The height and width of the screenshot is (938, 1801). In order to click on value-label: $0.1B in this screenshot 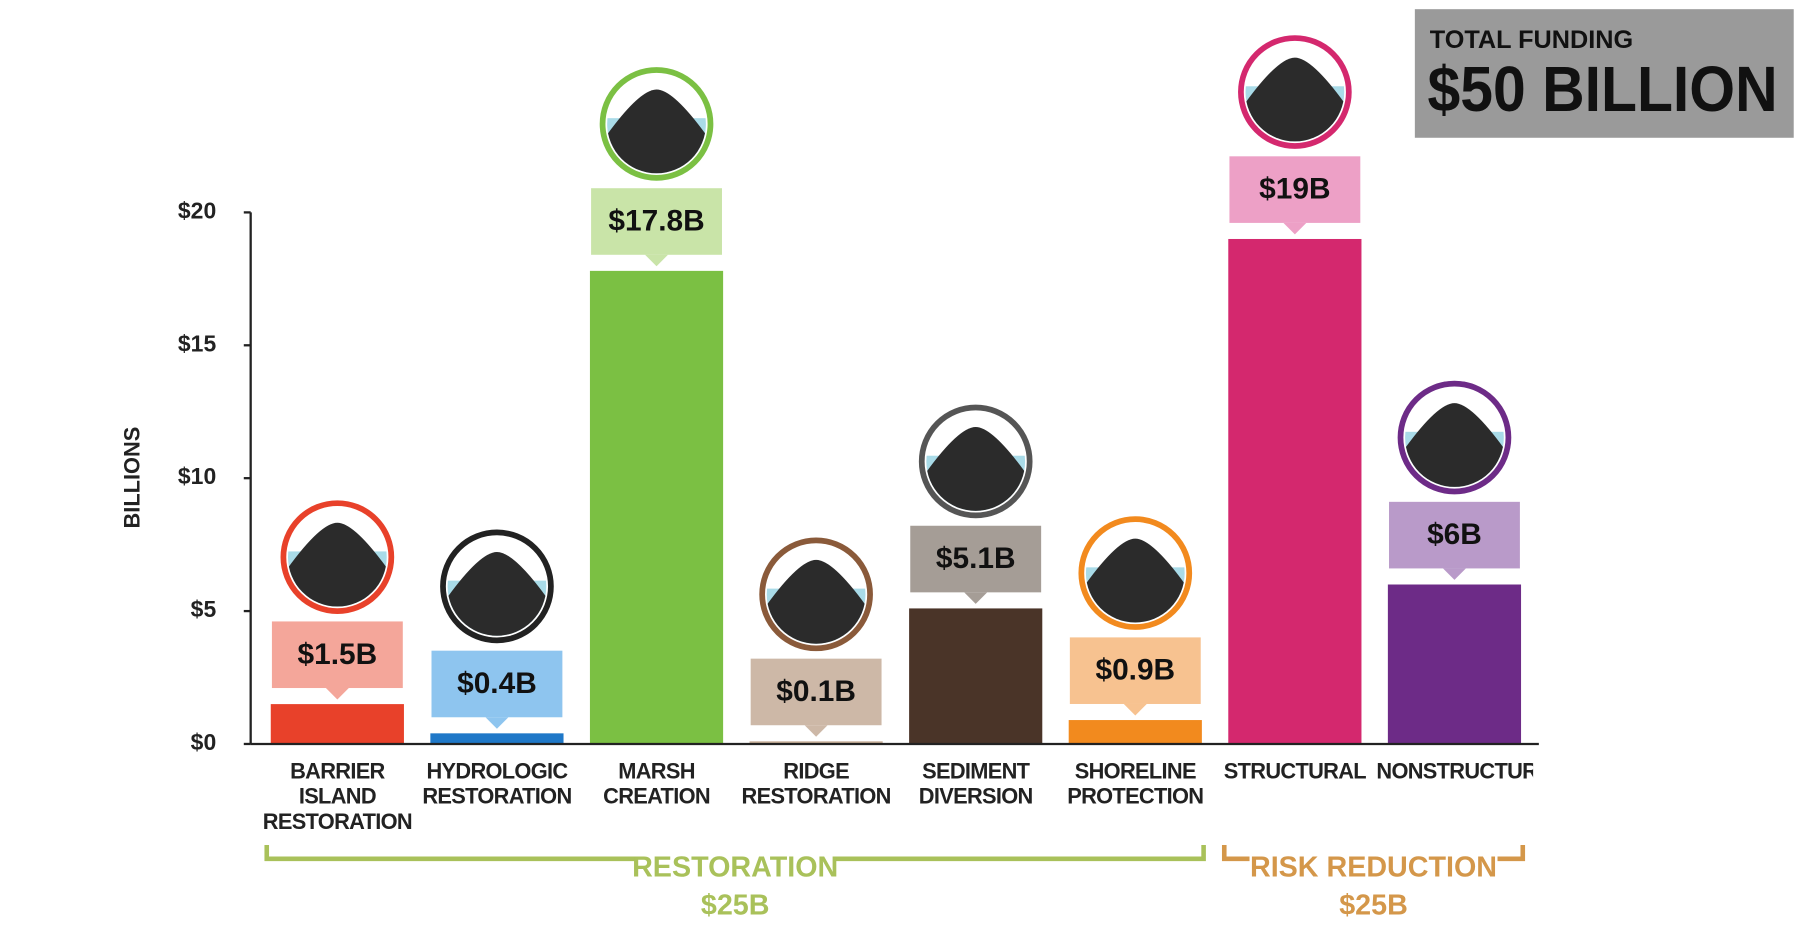, I will do `click(816, 691)`.